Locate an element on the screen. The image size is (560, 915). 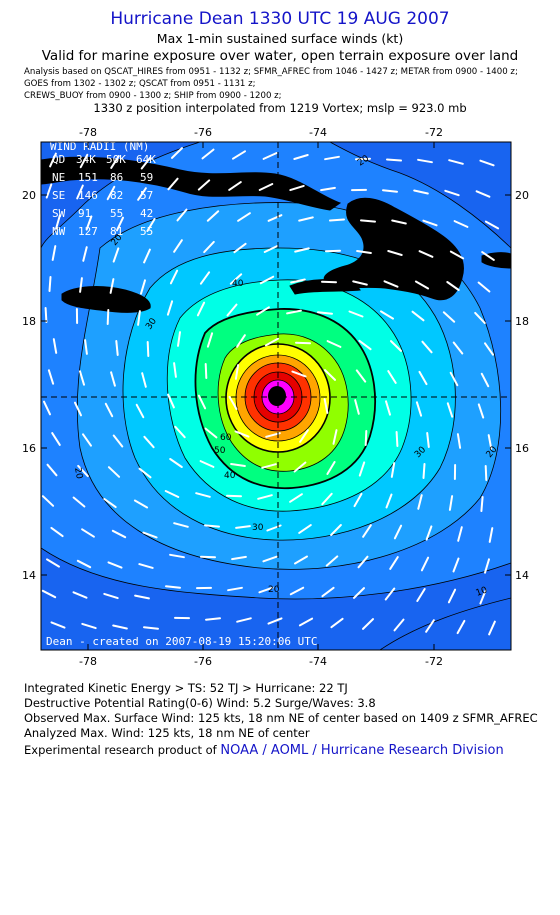
lon-axis-top: -78 -76 -74 -72 is located at coordinates (261, 132).